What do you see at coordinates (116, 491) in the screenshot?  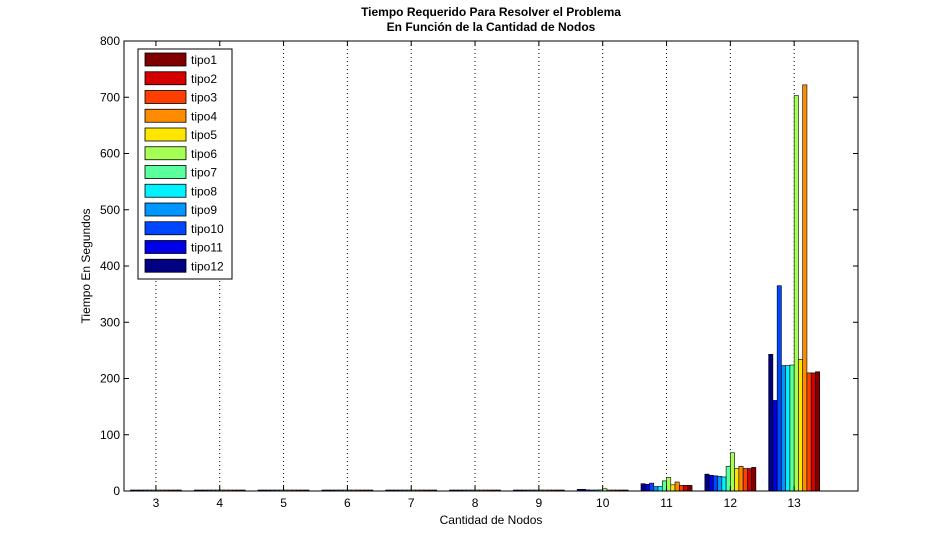 I see `y-tick-label: 0` at bounding box center [116, 491].